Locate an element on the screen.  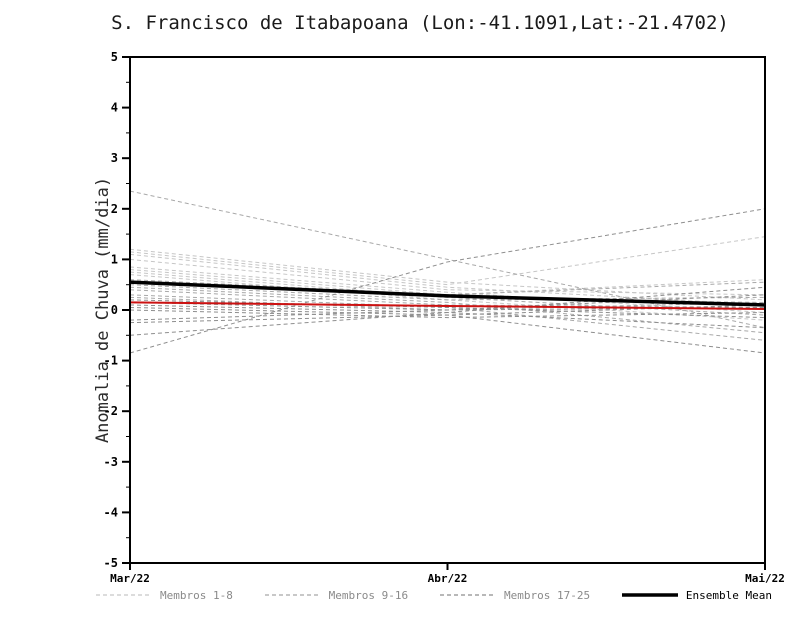
y-tick-label: 3 is located at coordinates (114, 158).